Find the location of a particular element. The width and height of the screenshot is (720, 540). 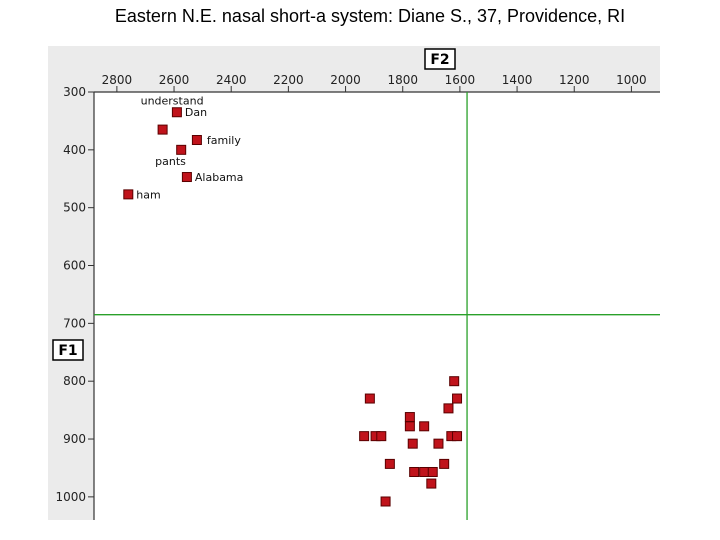

x-tick-label: 2600 is located at coordinates (174, 80).